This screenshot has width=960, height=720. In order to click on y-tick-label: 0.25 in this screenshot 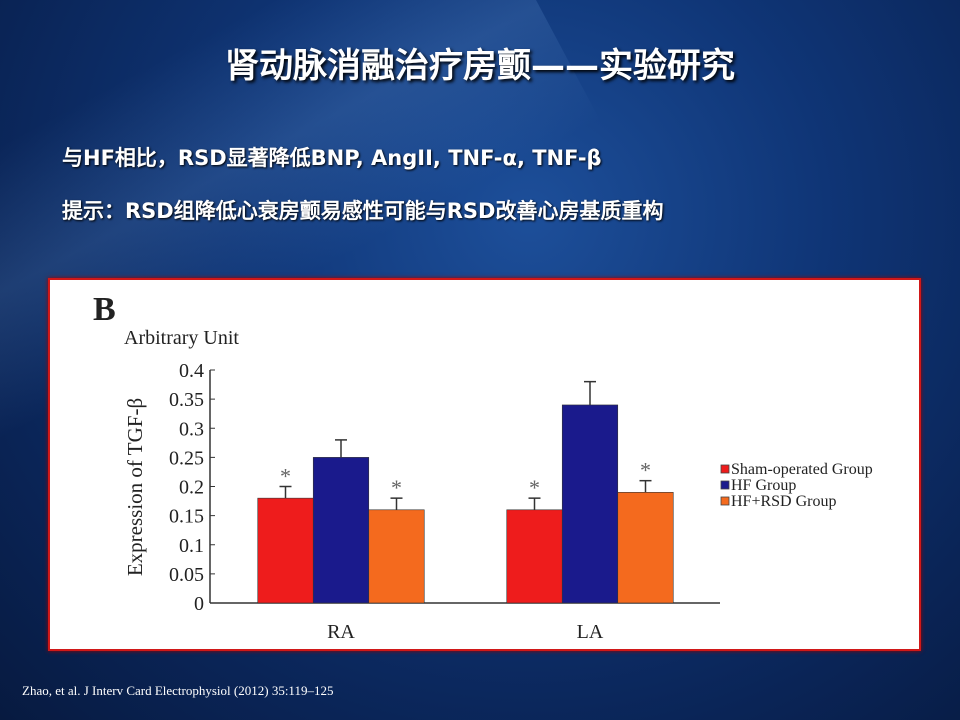, I will do `click(186, 458)`.